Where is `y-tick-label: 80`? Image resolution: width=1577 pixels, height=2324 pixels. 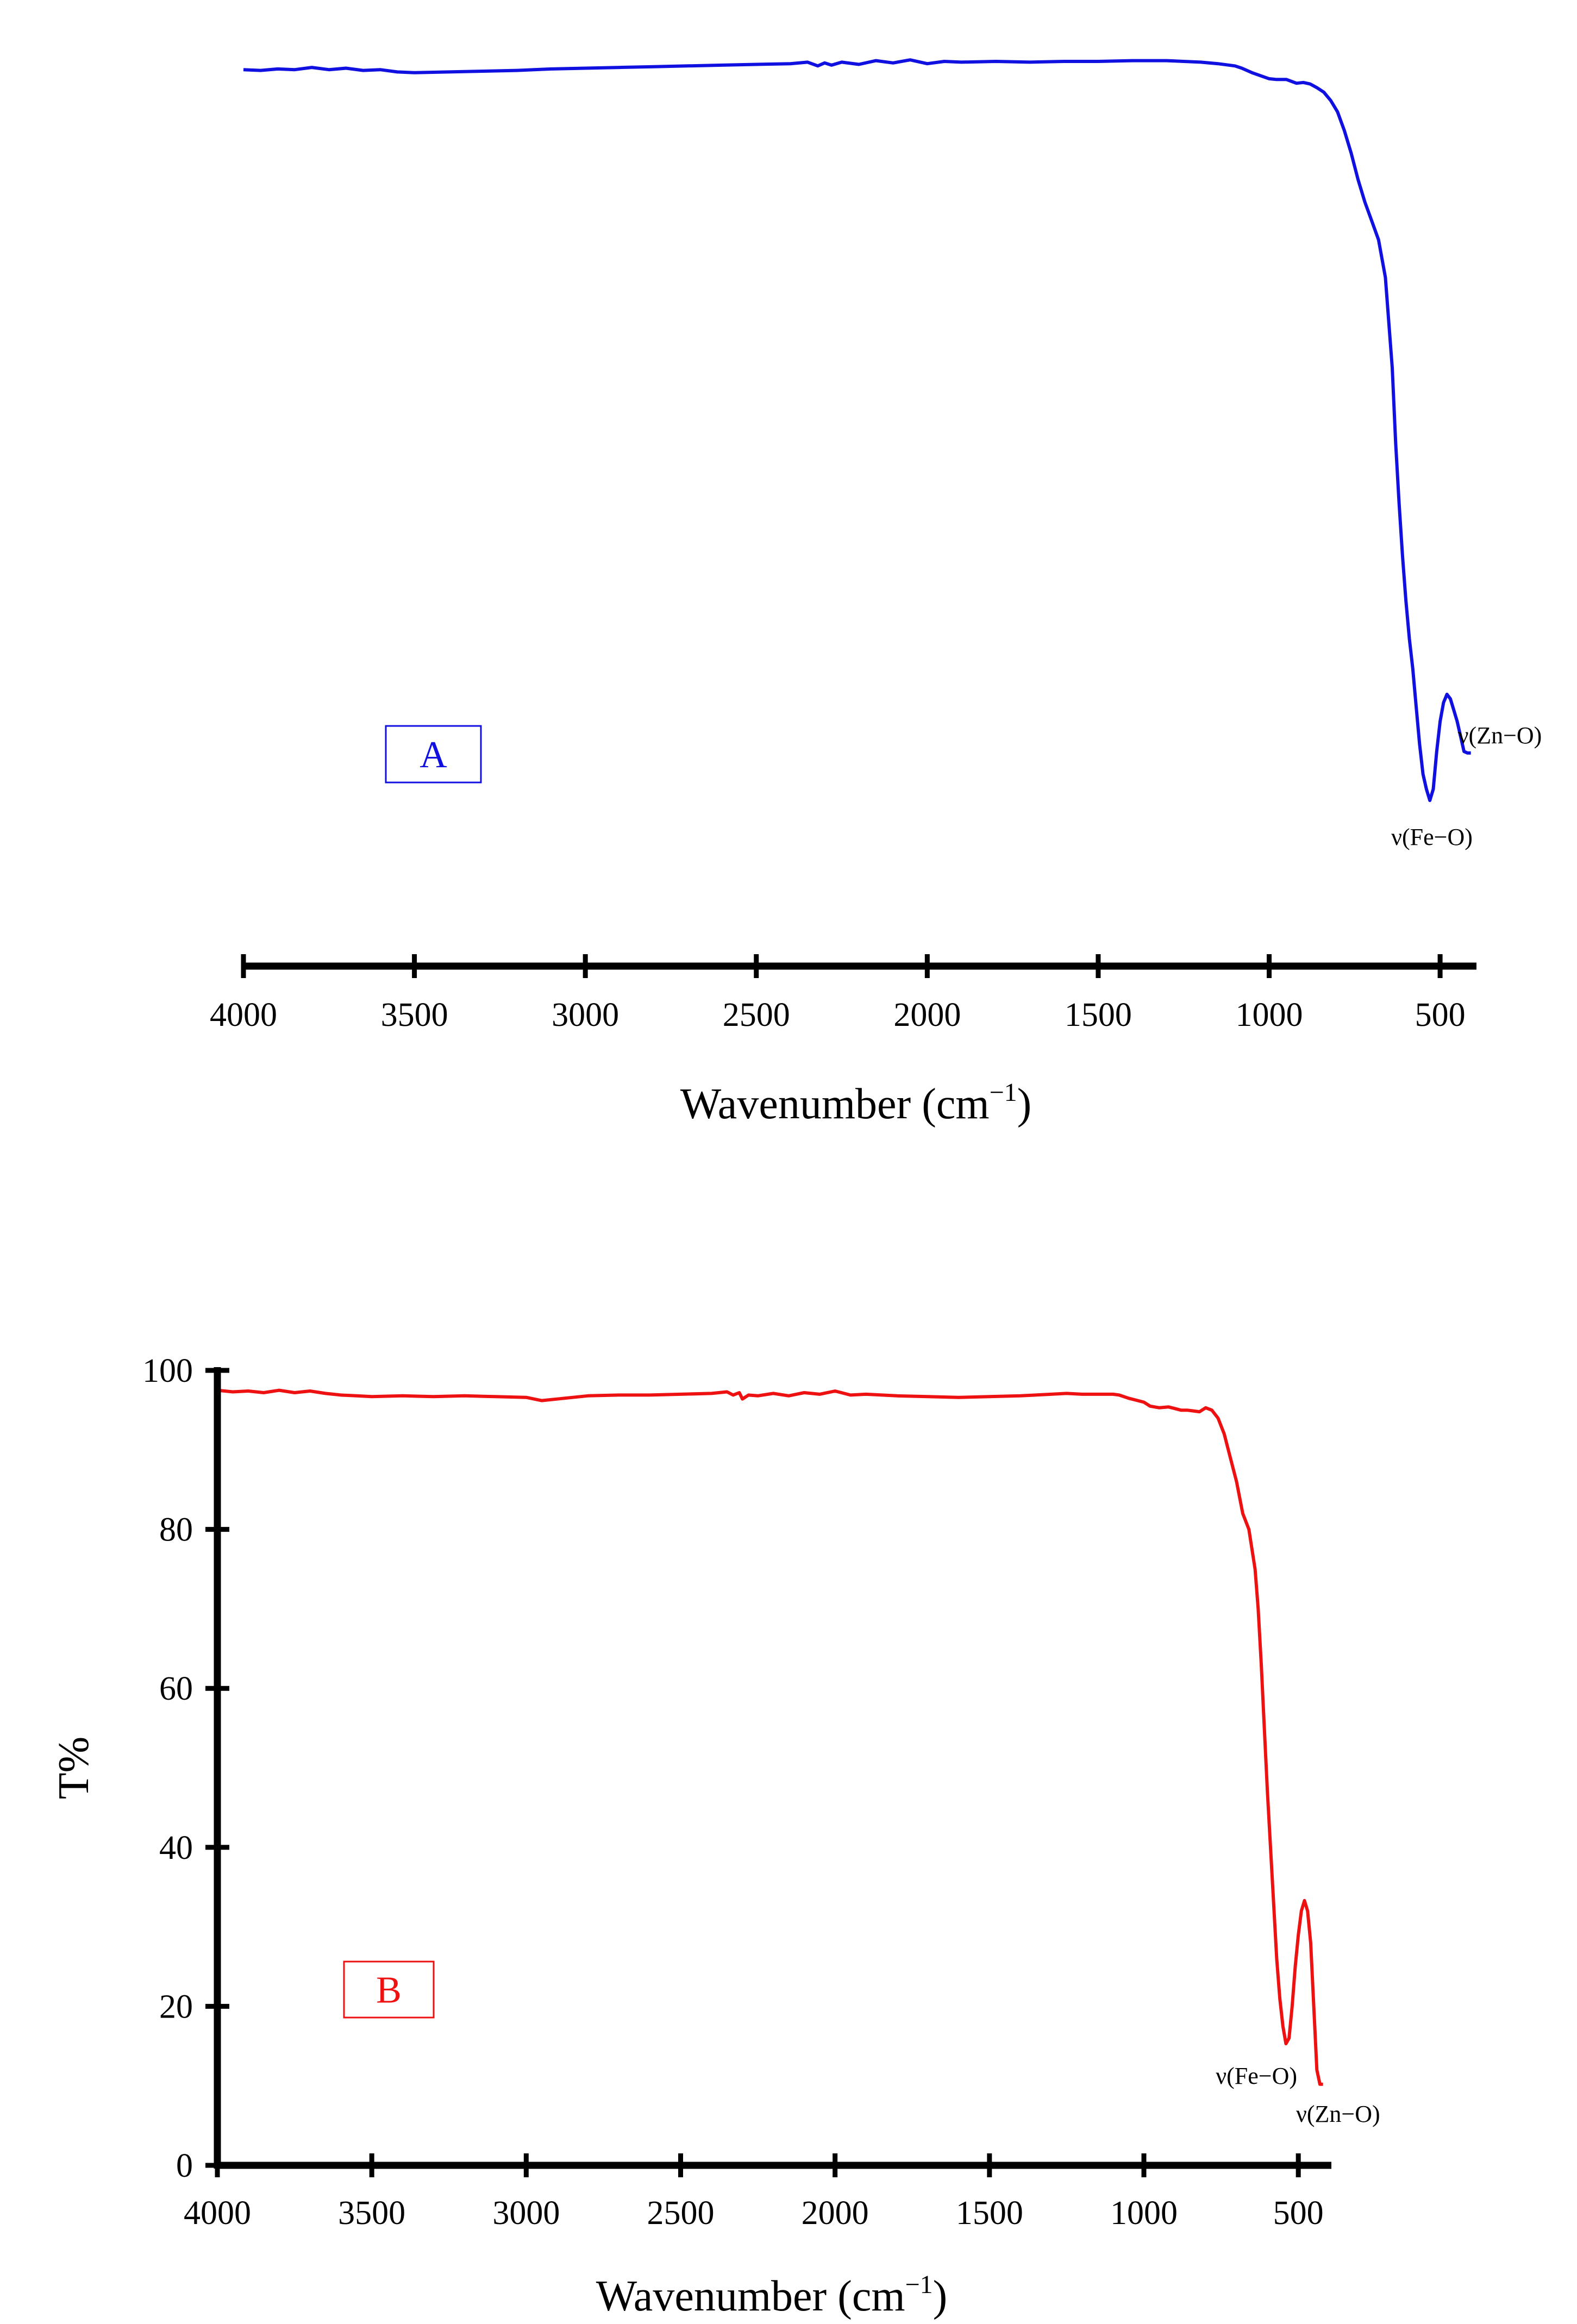
y-tick-label: 80 is located at coordinates (176, 1530).